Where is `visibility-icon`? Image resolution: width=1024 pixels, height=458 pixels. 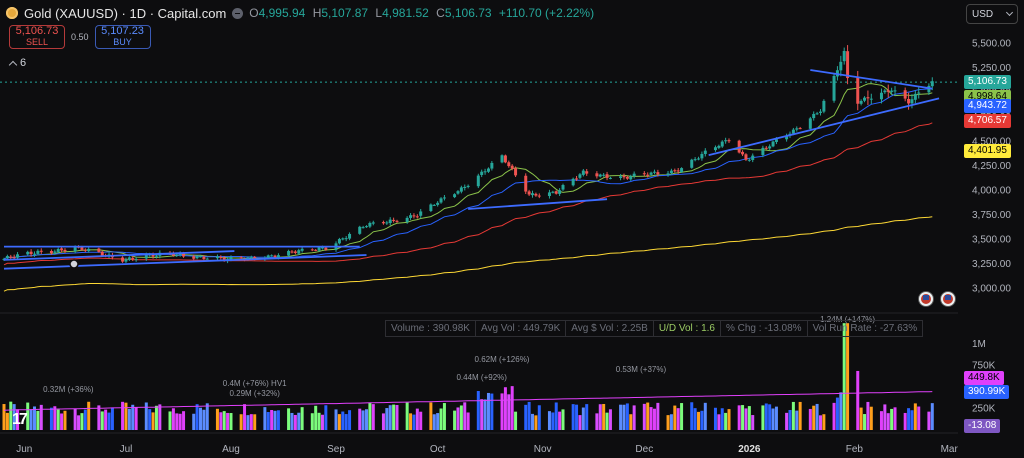
visibility-icon is located at coordinates (238, 13).